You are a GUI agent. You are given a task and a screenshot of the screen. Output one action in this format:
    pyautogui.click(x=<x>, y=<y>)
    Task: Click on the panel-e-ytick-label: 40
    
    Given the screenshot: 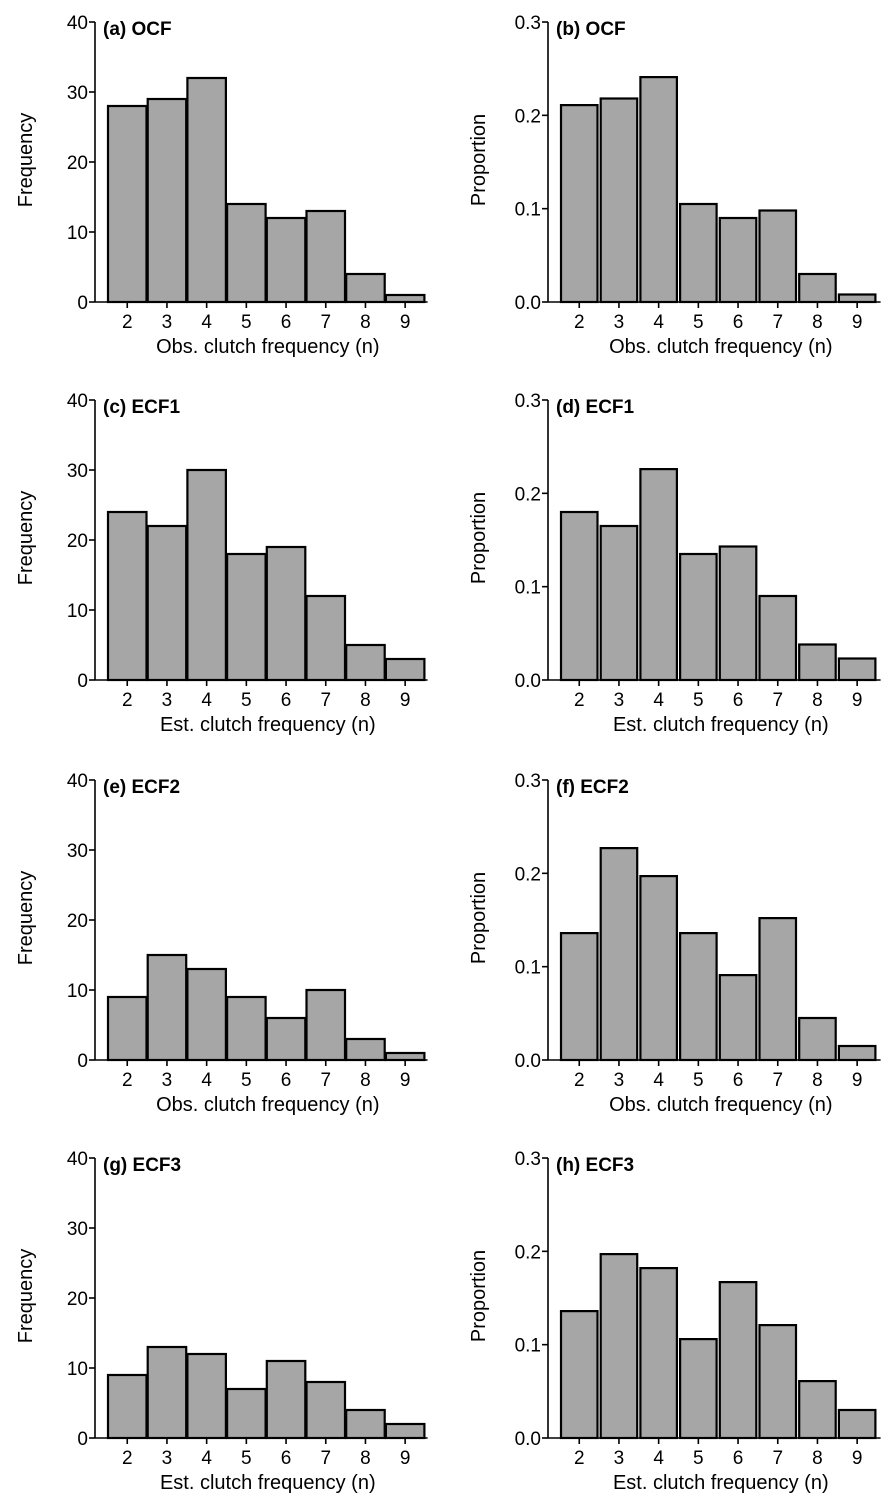 What is the action you would take?
    pyautogui.click(x=77, y=781)
    